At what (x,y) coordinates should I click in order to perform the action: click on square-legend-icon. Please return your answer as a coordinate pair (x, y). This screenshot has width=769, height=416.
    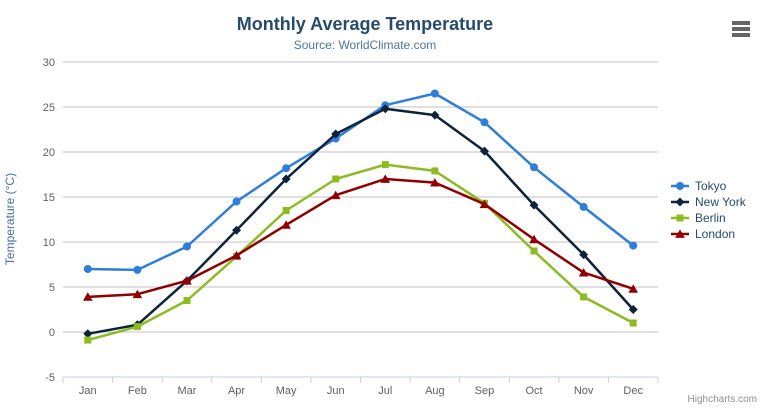
    Looking at the image, I should click on (680, 218).